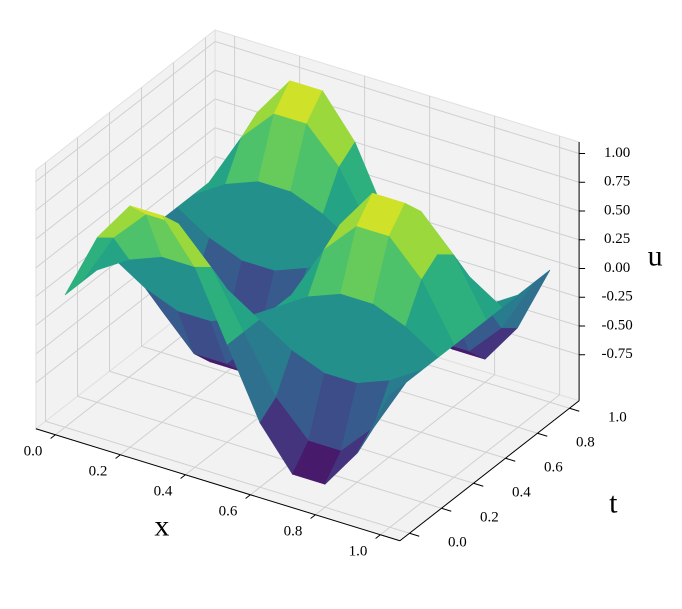 The image size is (682, 609). I want to click on x-axis-line, so click(218, 485).